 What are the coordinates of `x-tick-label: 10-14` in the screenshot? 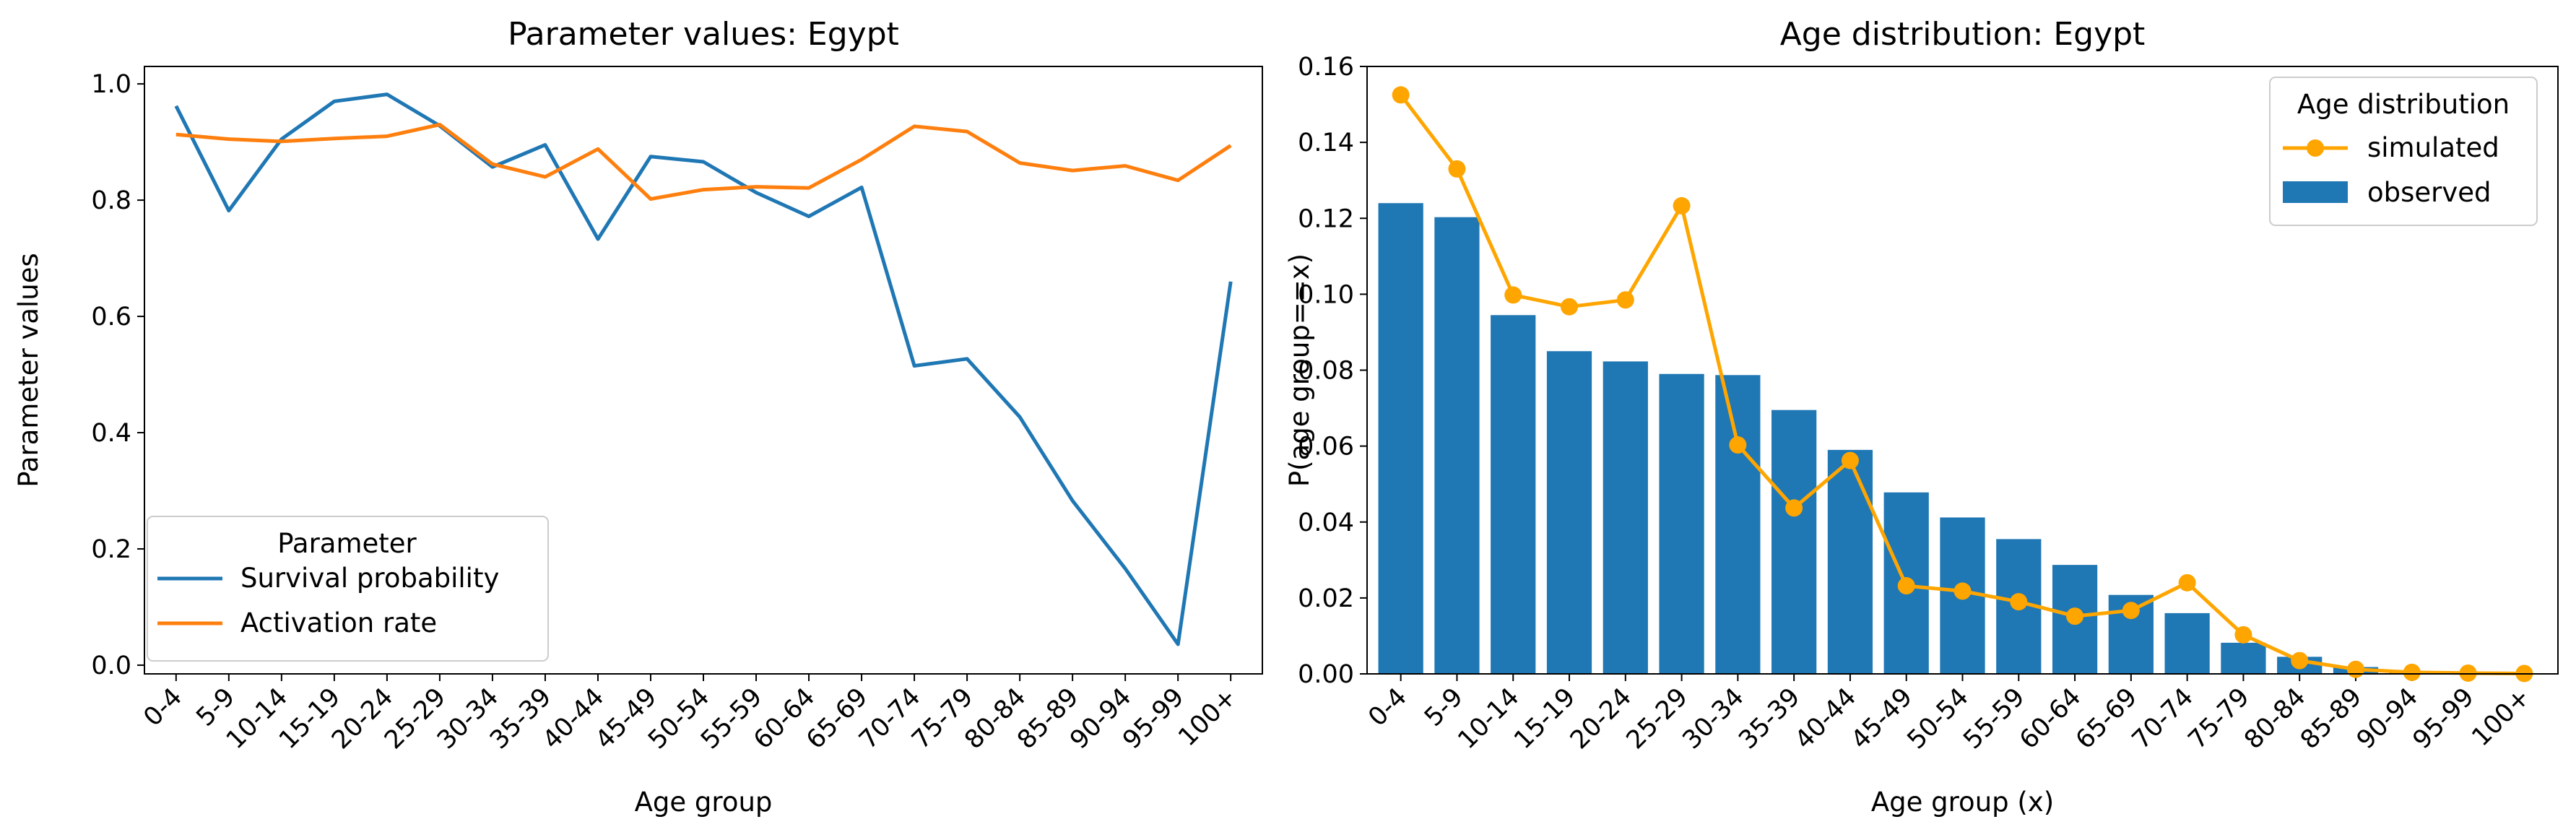 It's located at (1488, 719).